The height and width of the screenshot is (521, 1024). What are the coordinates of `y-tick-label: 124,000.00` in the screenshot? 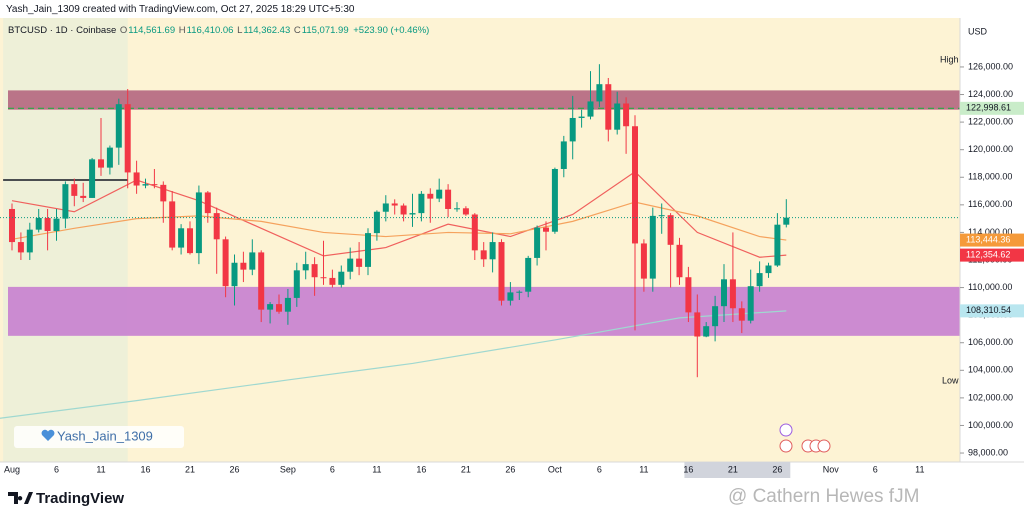 It's located at (990, 94).